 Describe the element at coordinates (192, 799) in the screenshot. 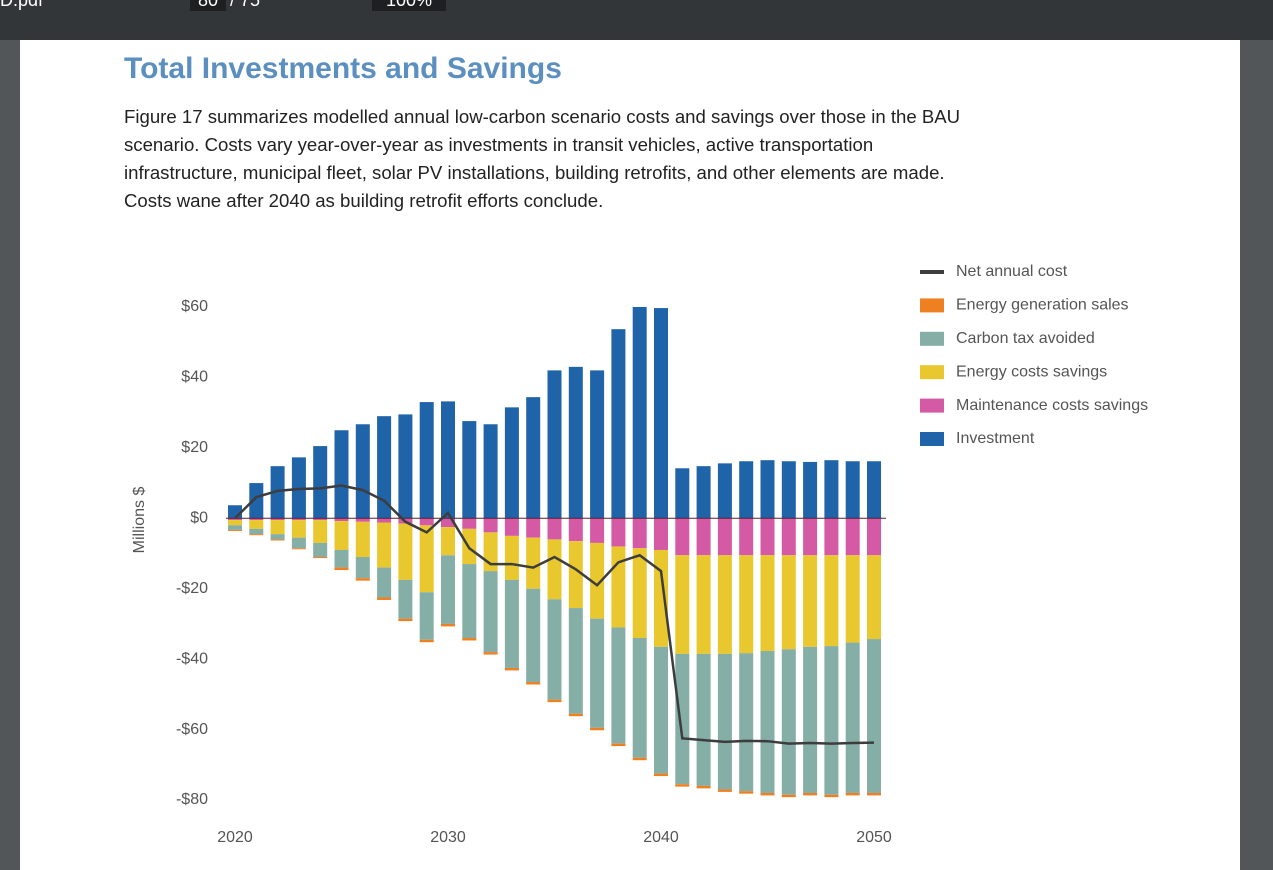

I see `y-tick-label: -$80` at that location.